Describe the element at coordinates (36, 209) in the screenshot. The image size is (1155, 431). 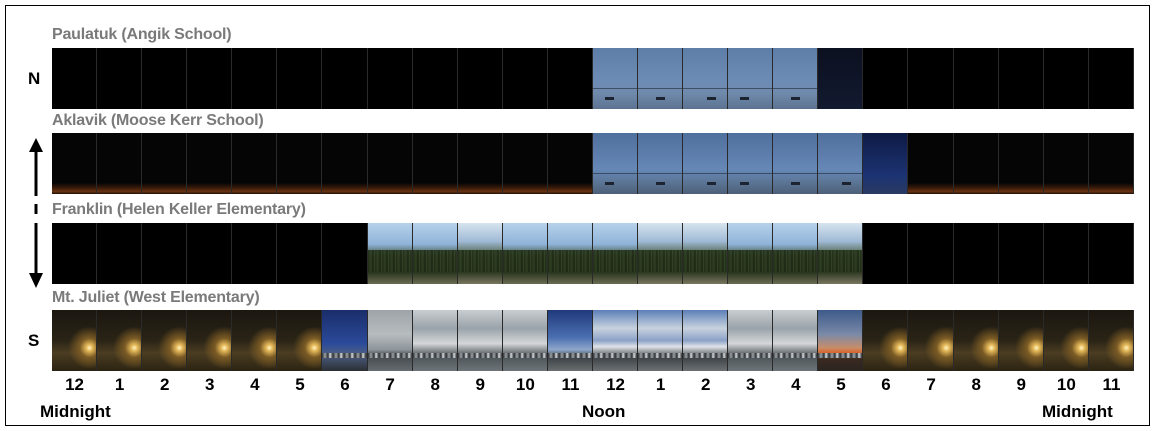
I see `arrow-mid-bar` at that location.